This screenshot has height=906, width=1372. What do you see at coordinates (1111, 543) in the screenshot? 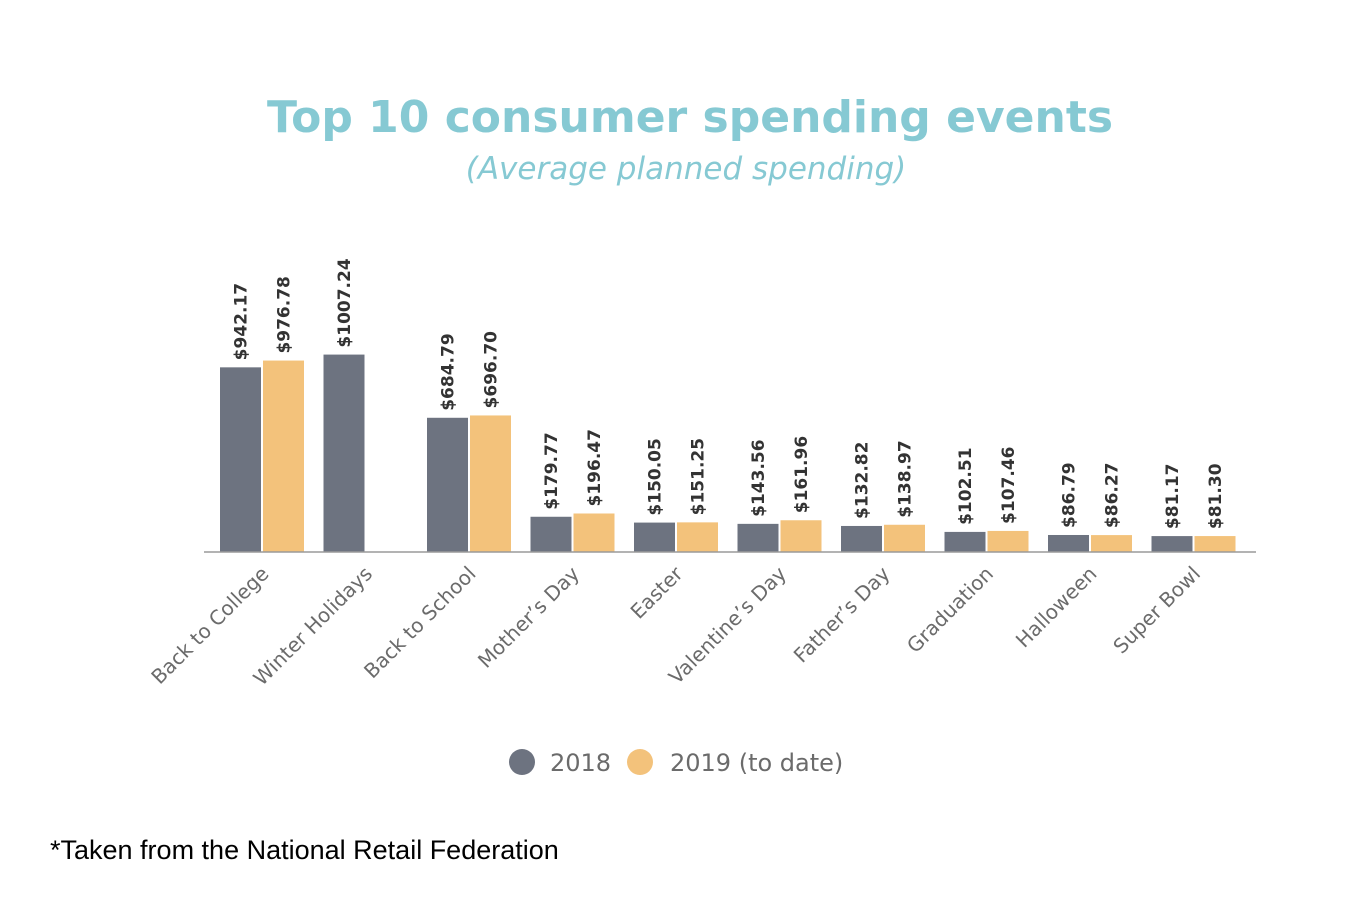
I see `bar-halloween-2019-to-date` at bounding box center [1111, 543].